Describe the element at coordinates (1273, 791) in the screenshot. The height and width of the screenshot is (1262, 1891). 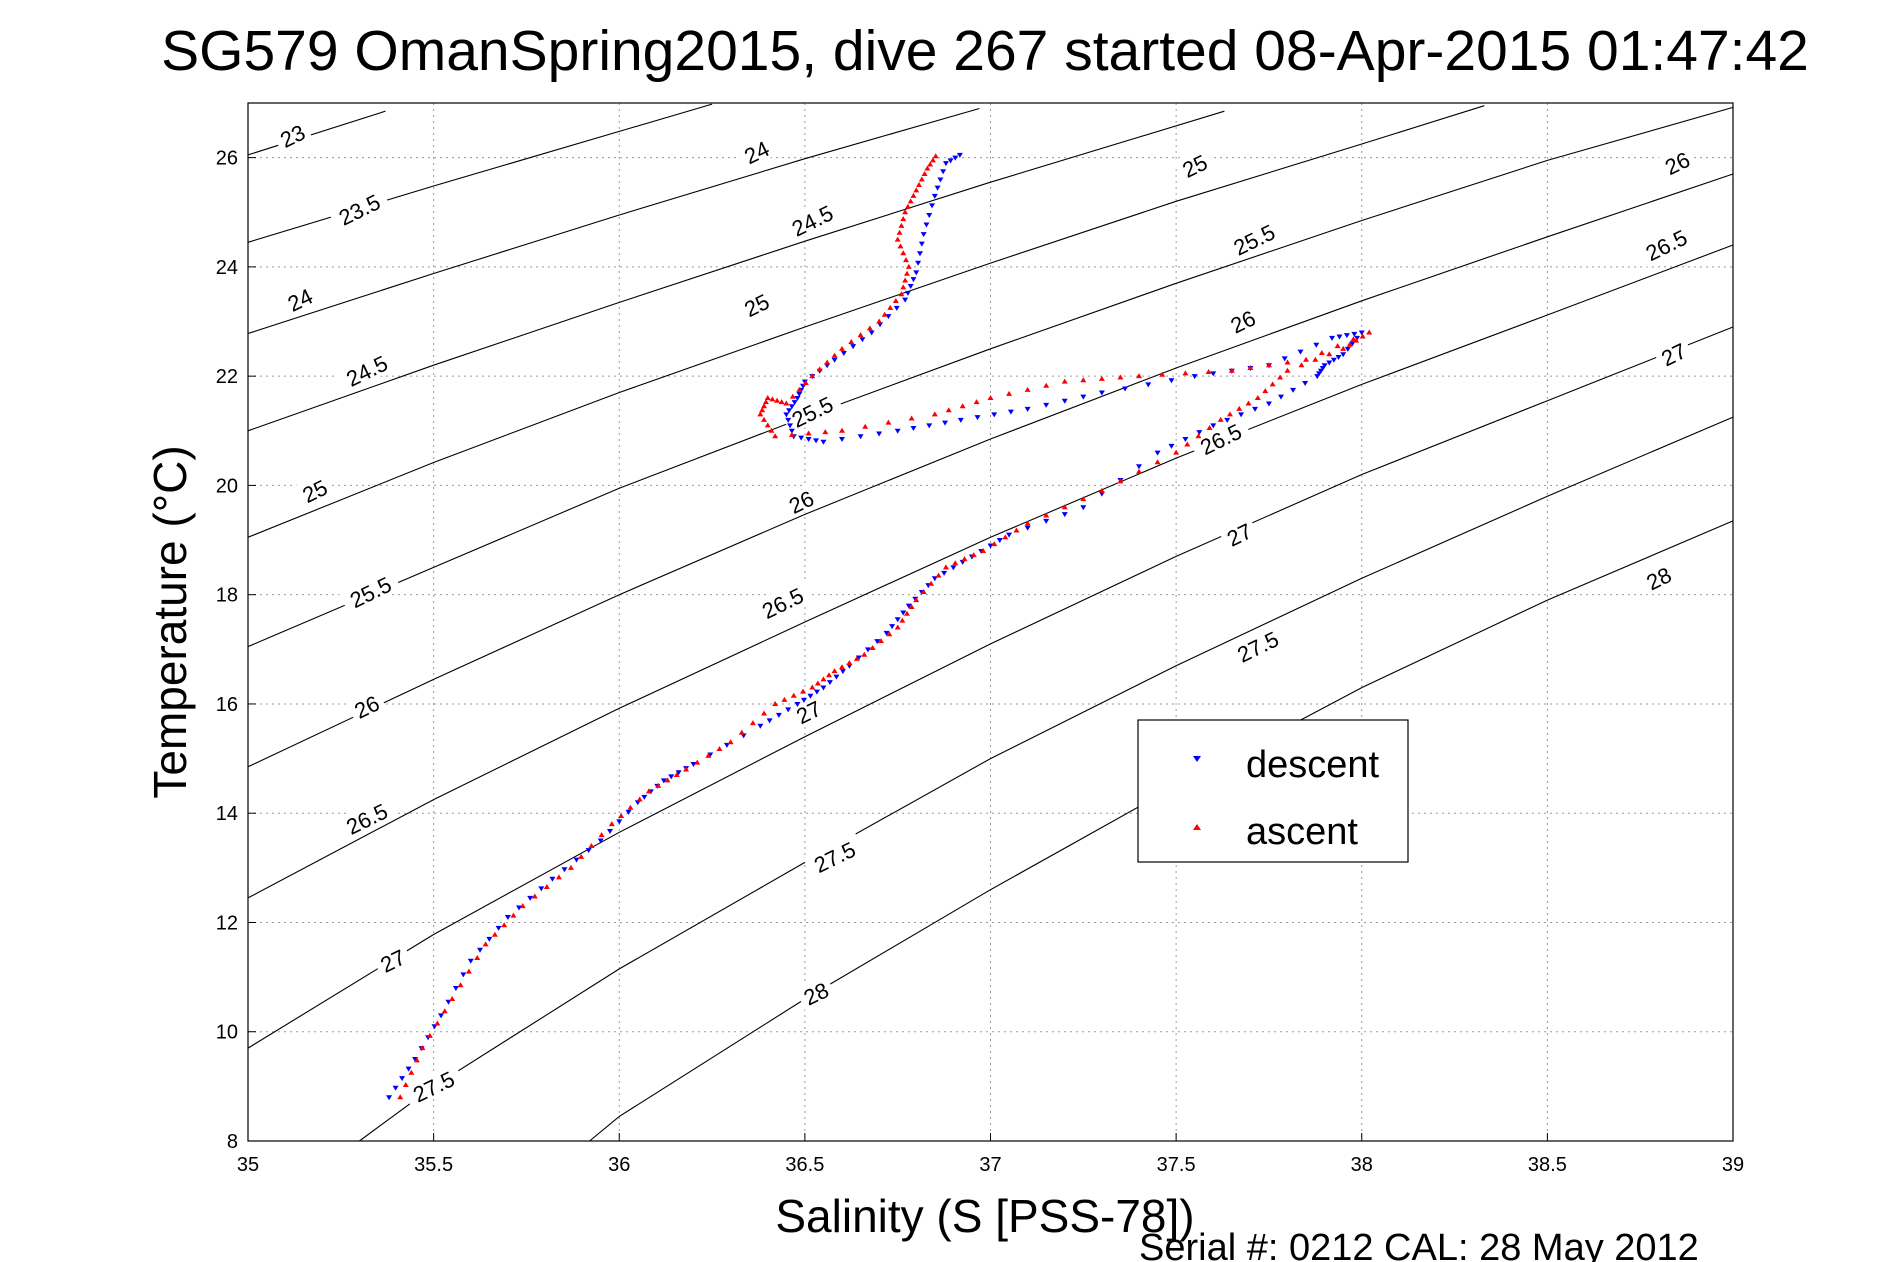
I see `legend-box` at that location.